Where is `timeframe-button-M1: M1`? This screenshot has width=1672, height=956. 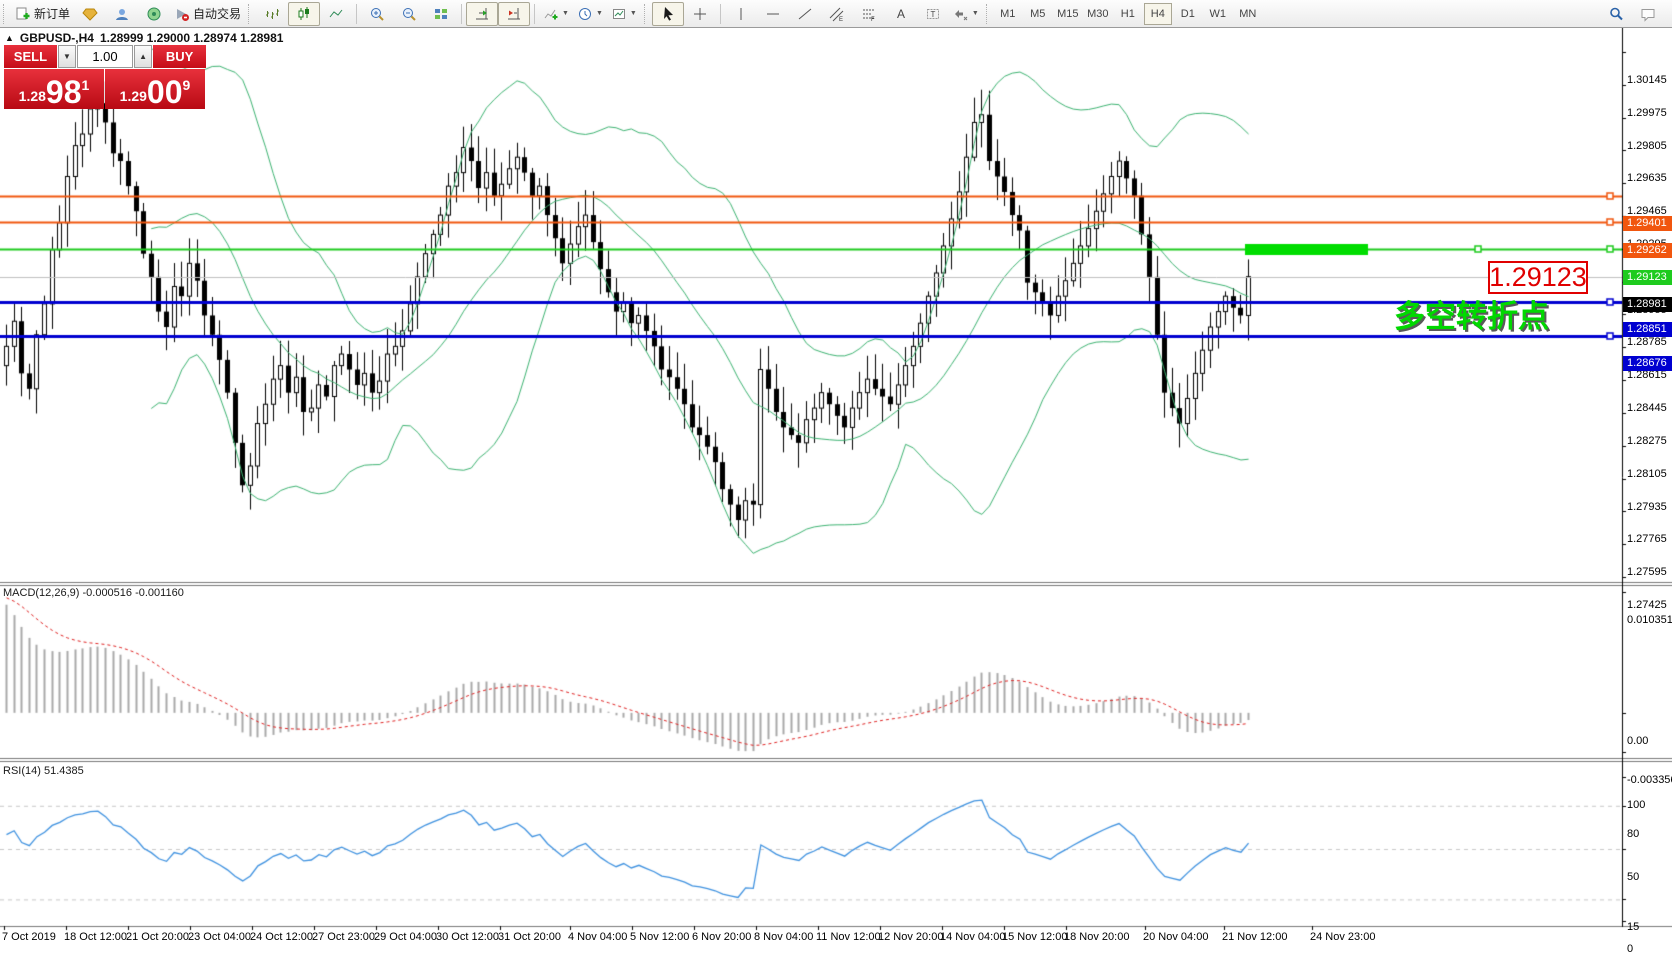 timeframe-button-M1: M1 is located at coordinates (1008, 13).